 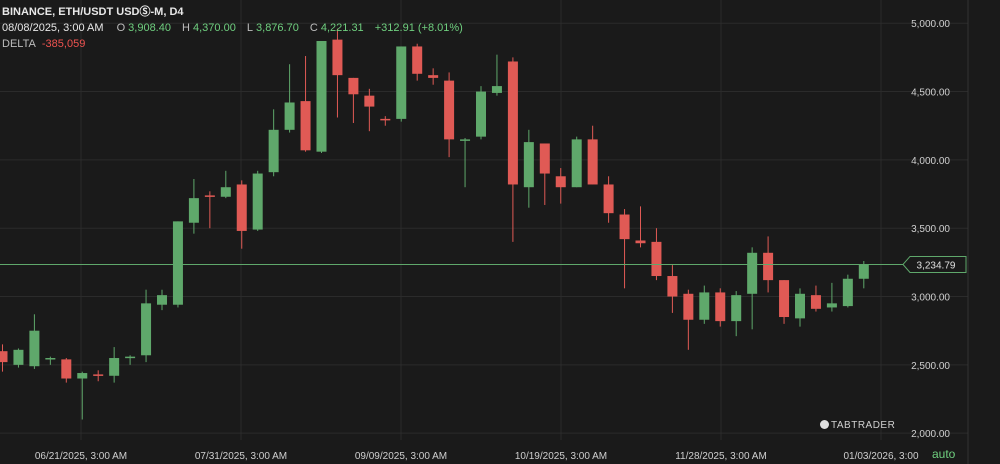 What do you see at coordinates (930, 434) in the screenshot?
I see `y-tick-label: 2,000.00` at bounding box center [930, 434].